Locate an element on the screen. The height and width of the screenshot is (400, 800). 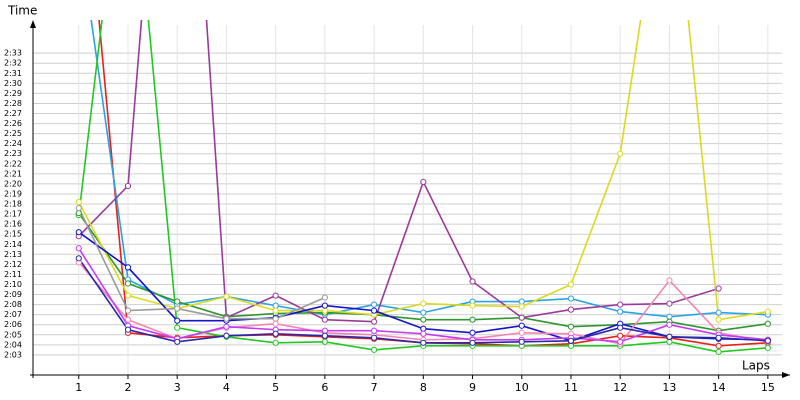
y-tick-label: 2:13 is located at coordinates (13, 254).